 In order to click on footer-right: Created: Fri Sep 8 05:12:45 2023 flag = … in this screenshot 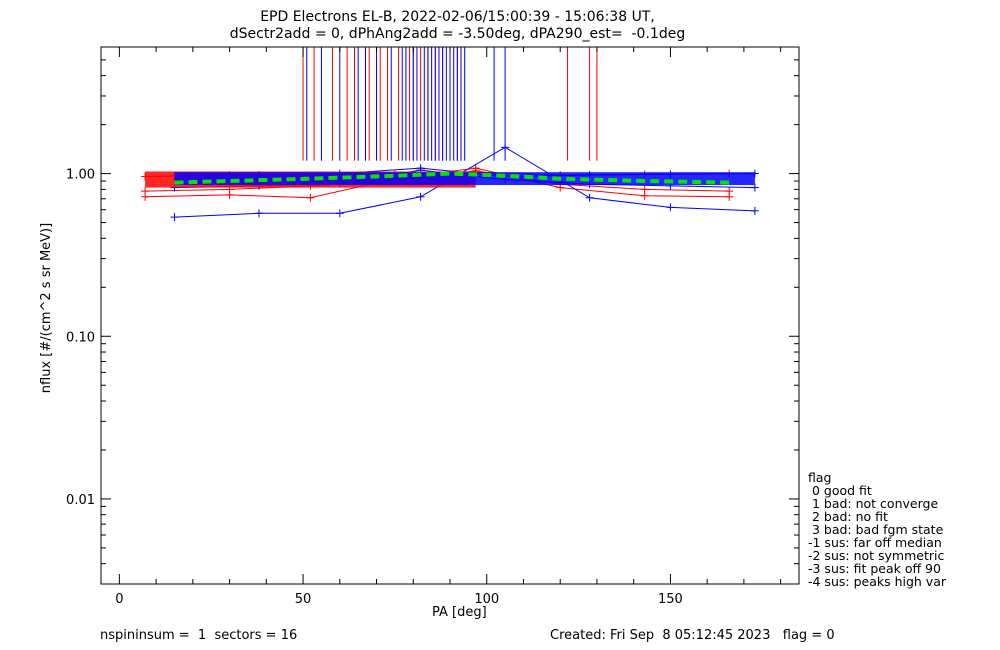, I will do `click(692, 635)`.